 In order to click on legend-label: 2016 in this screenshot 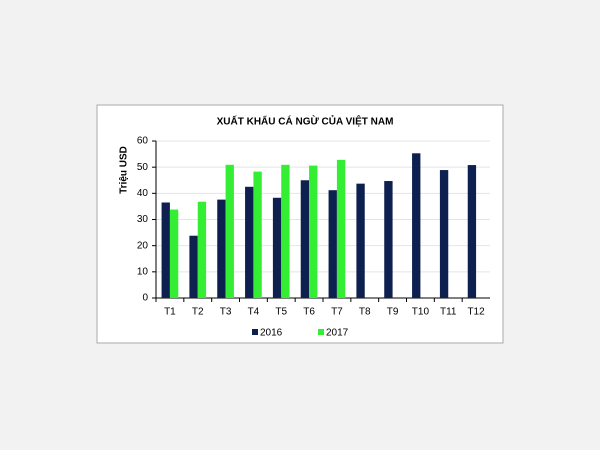, I will do `click(271, 333)`.